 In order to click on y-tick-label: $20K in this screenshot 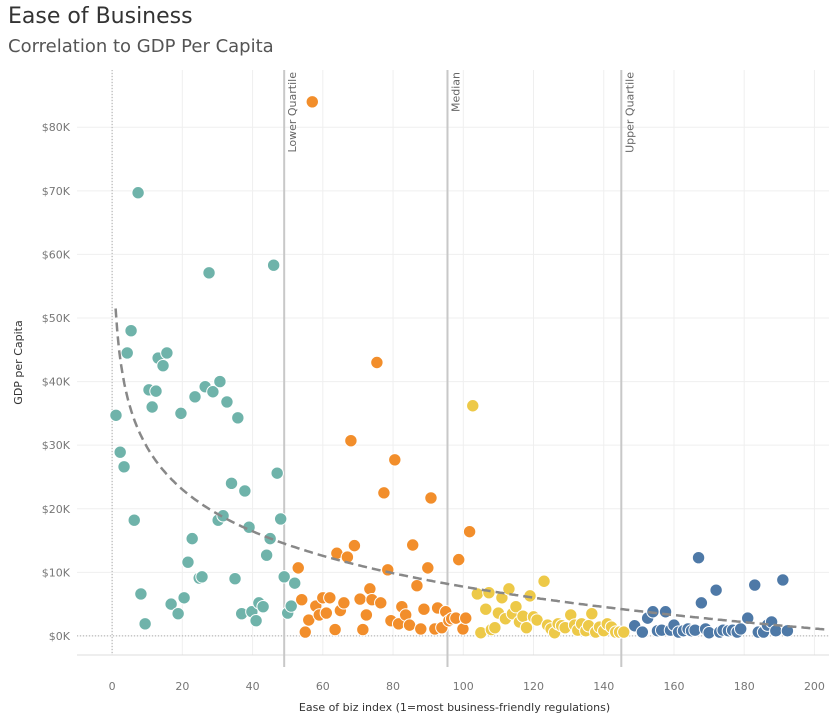, I will do `click(56, 509)`.